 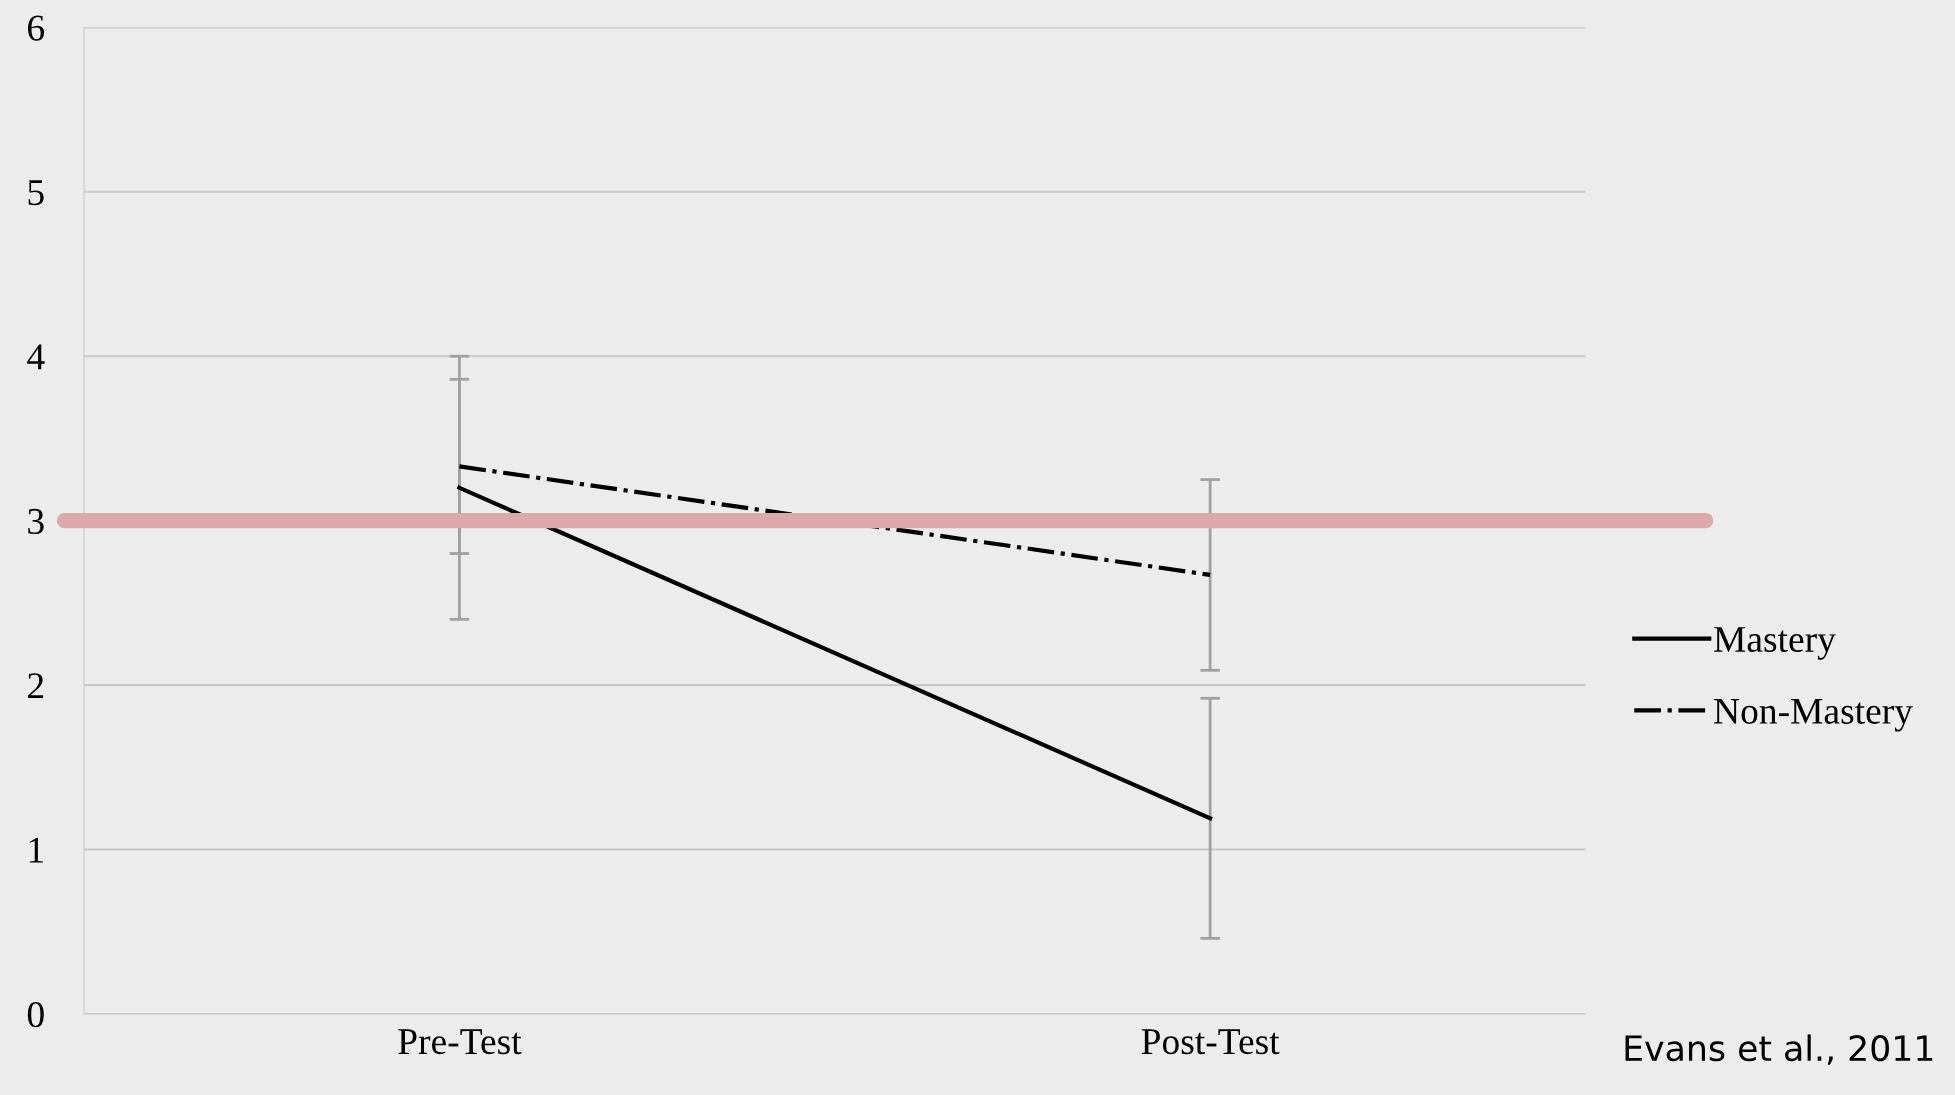 What do you see at coordinates (35, 1015) in the screenshot?
I see `y-tick-label: 0` at bounding box center [35, 1015].